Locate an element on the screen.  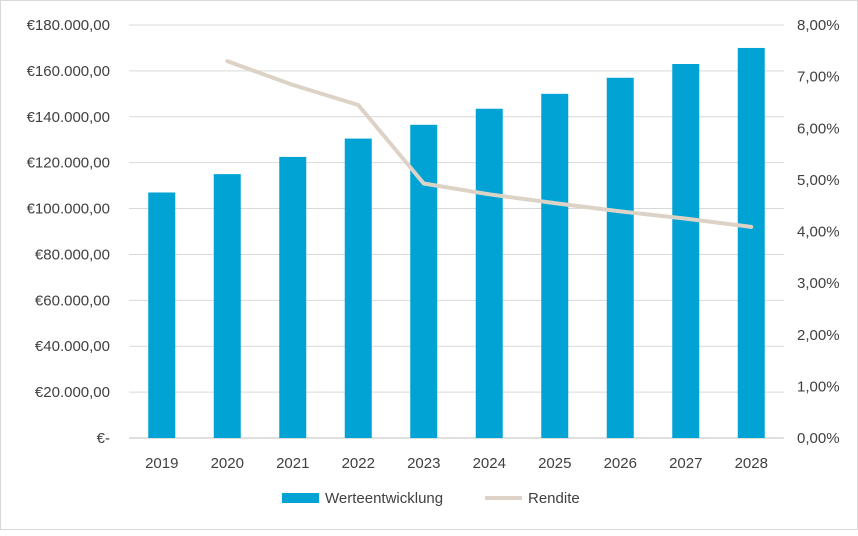
left-tick-label: €80.000,00 is located at coordinates (72, 254).